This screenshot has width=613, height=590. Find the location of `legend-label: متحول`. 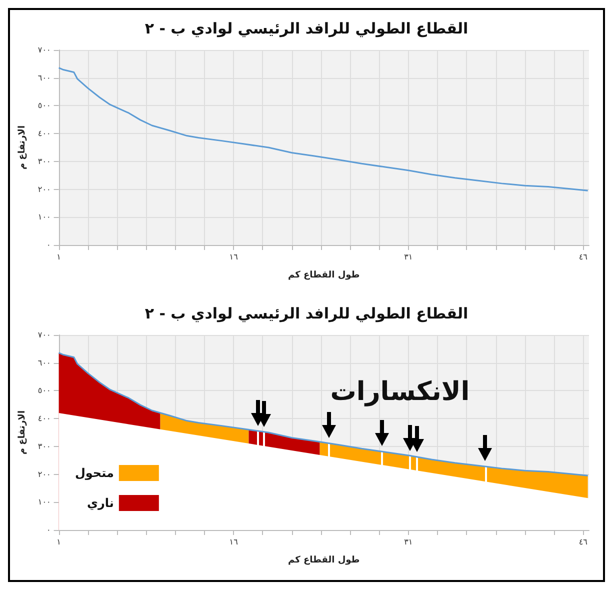

legend-label: متحول is located at coordinates (94, 473).